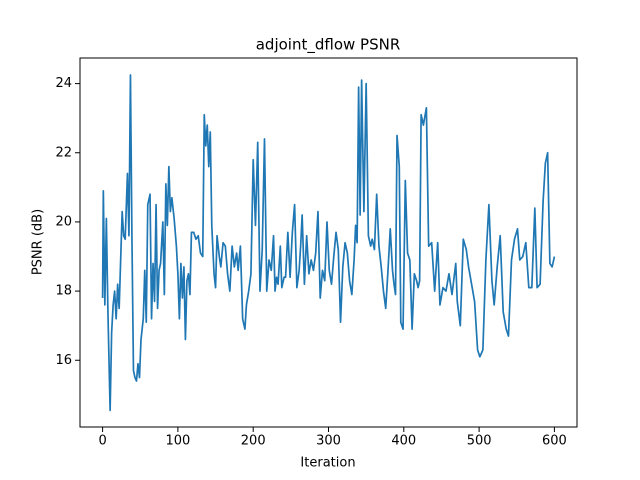 Image resolution: width=640 pixels, height=480 pixels. Describe the element at coordinates (479, 441) in the screenshot. I see `x-tick-label: 500` at that location.